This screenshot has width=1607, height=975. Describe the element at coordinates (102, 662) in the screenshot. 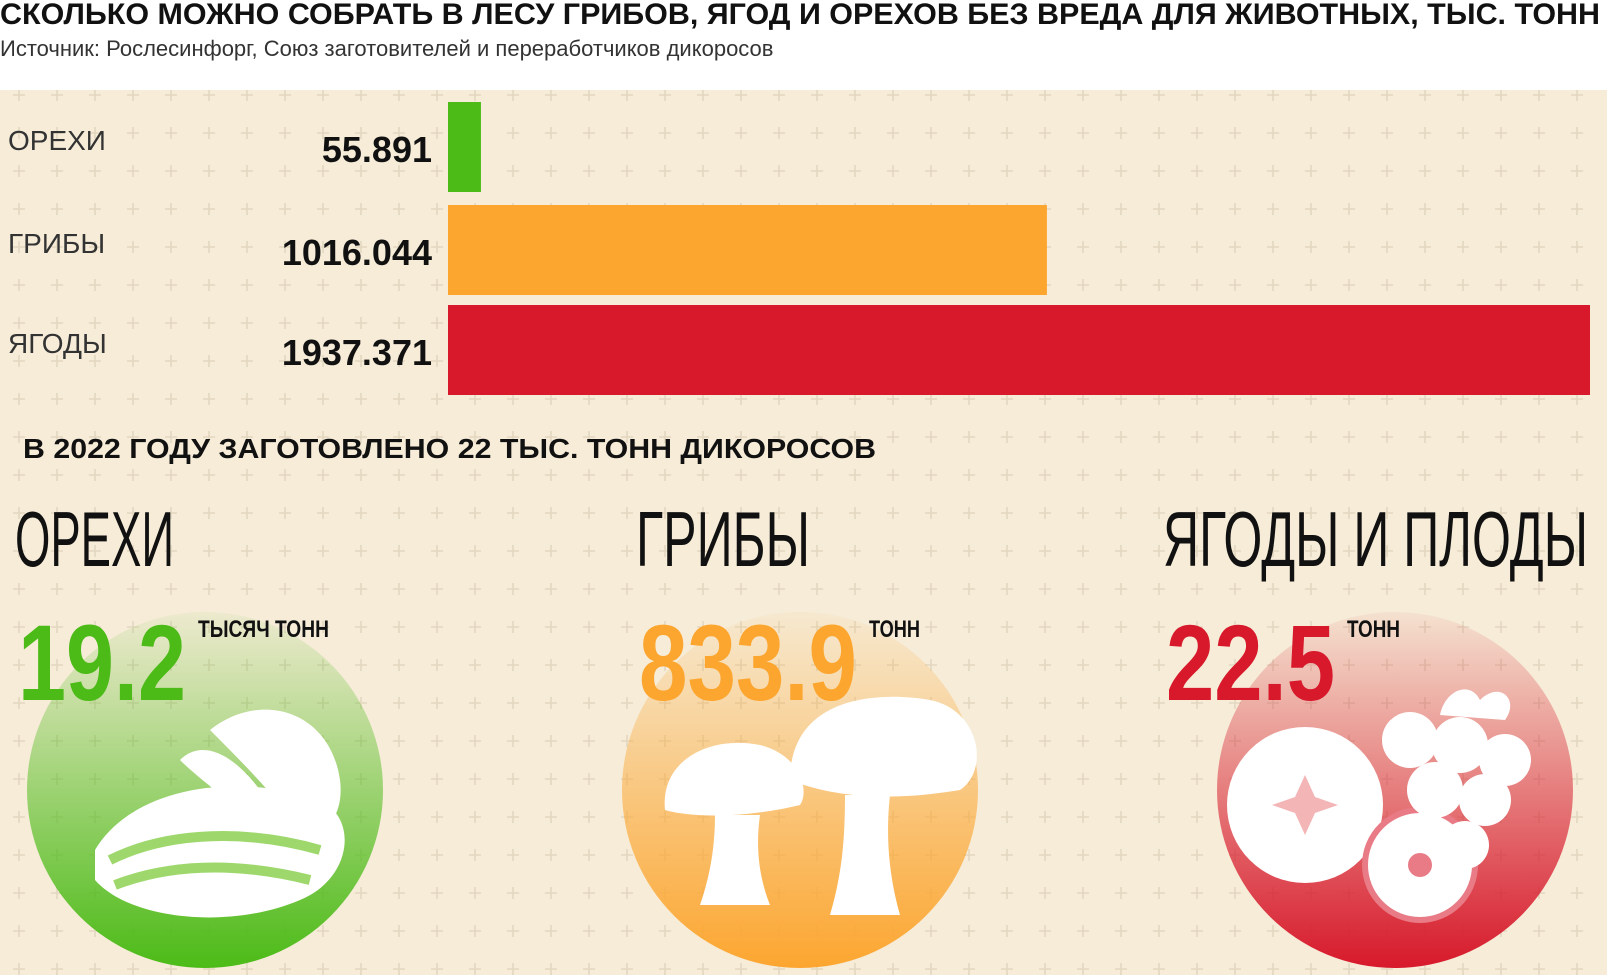

I see `item-value: 19.2` at that location.